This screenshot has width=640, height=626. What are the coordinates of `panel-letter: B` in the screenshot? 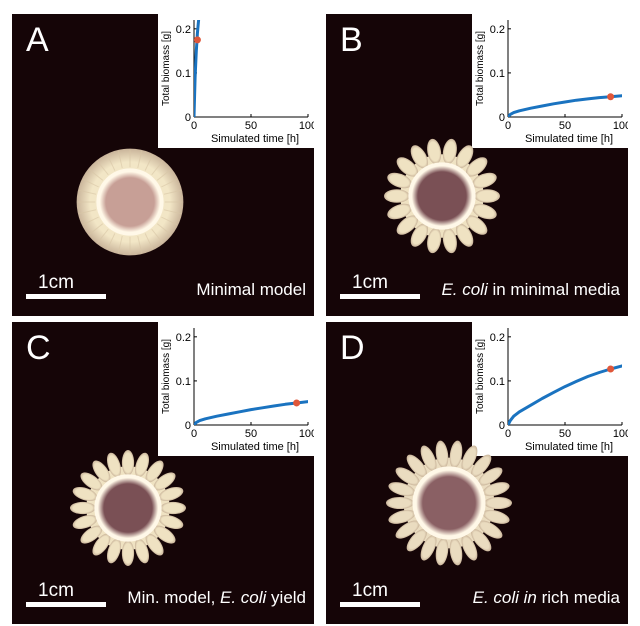 It's located at (351, 40).